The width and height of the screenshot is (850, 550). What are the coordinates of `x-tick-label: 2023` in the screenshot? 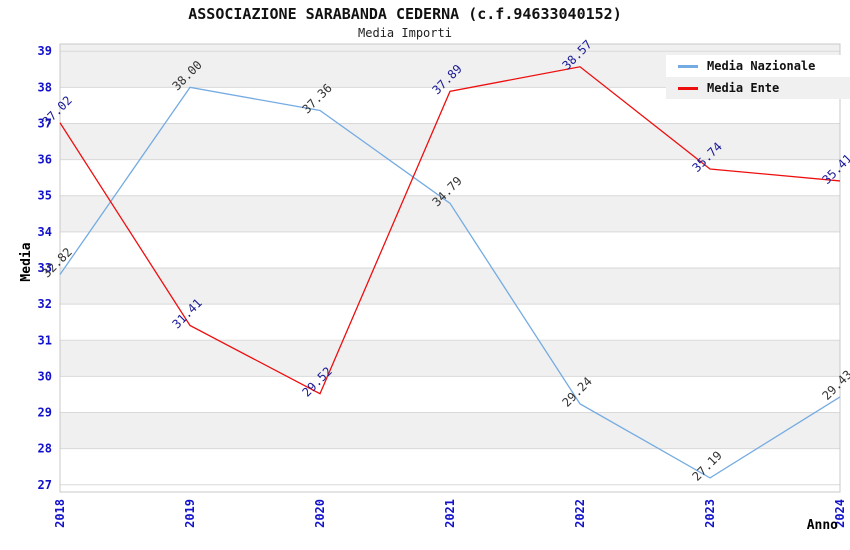 It's located at (710, 513).